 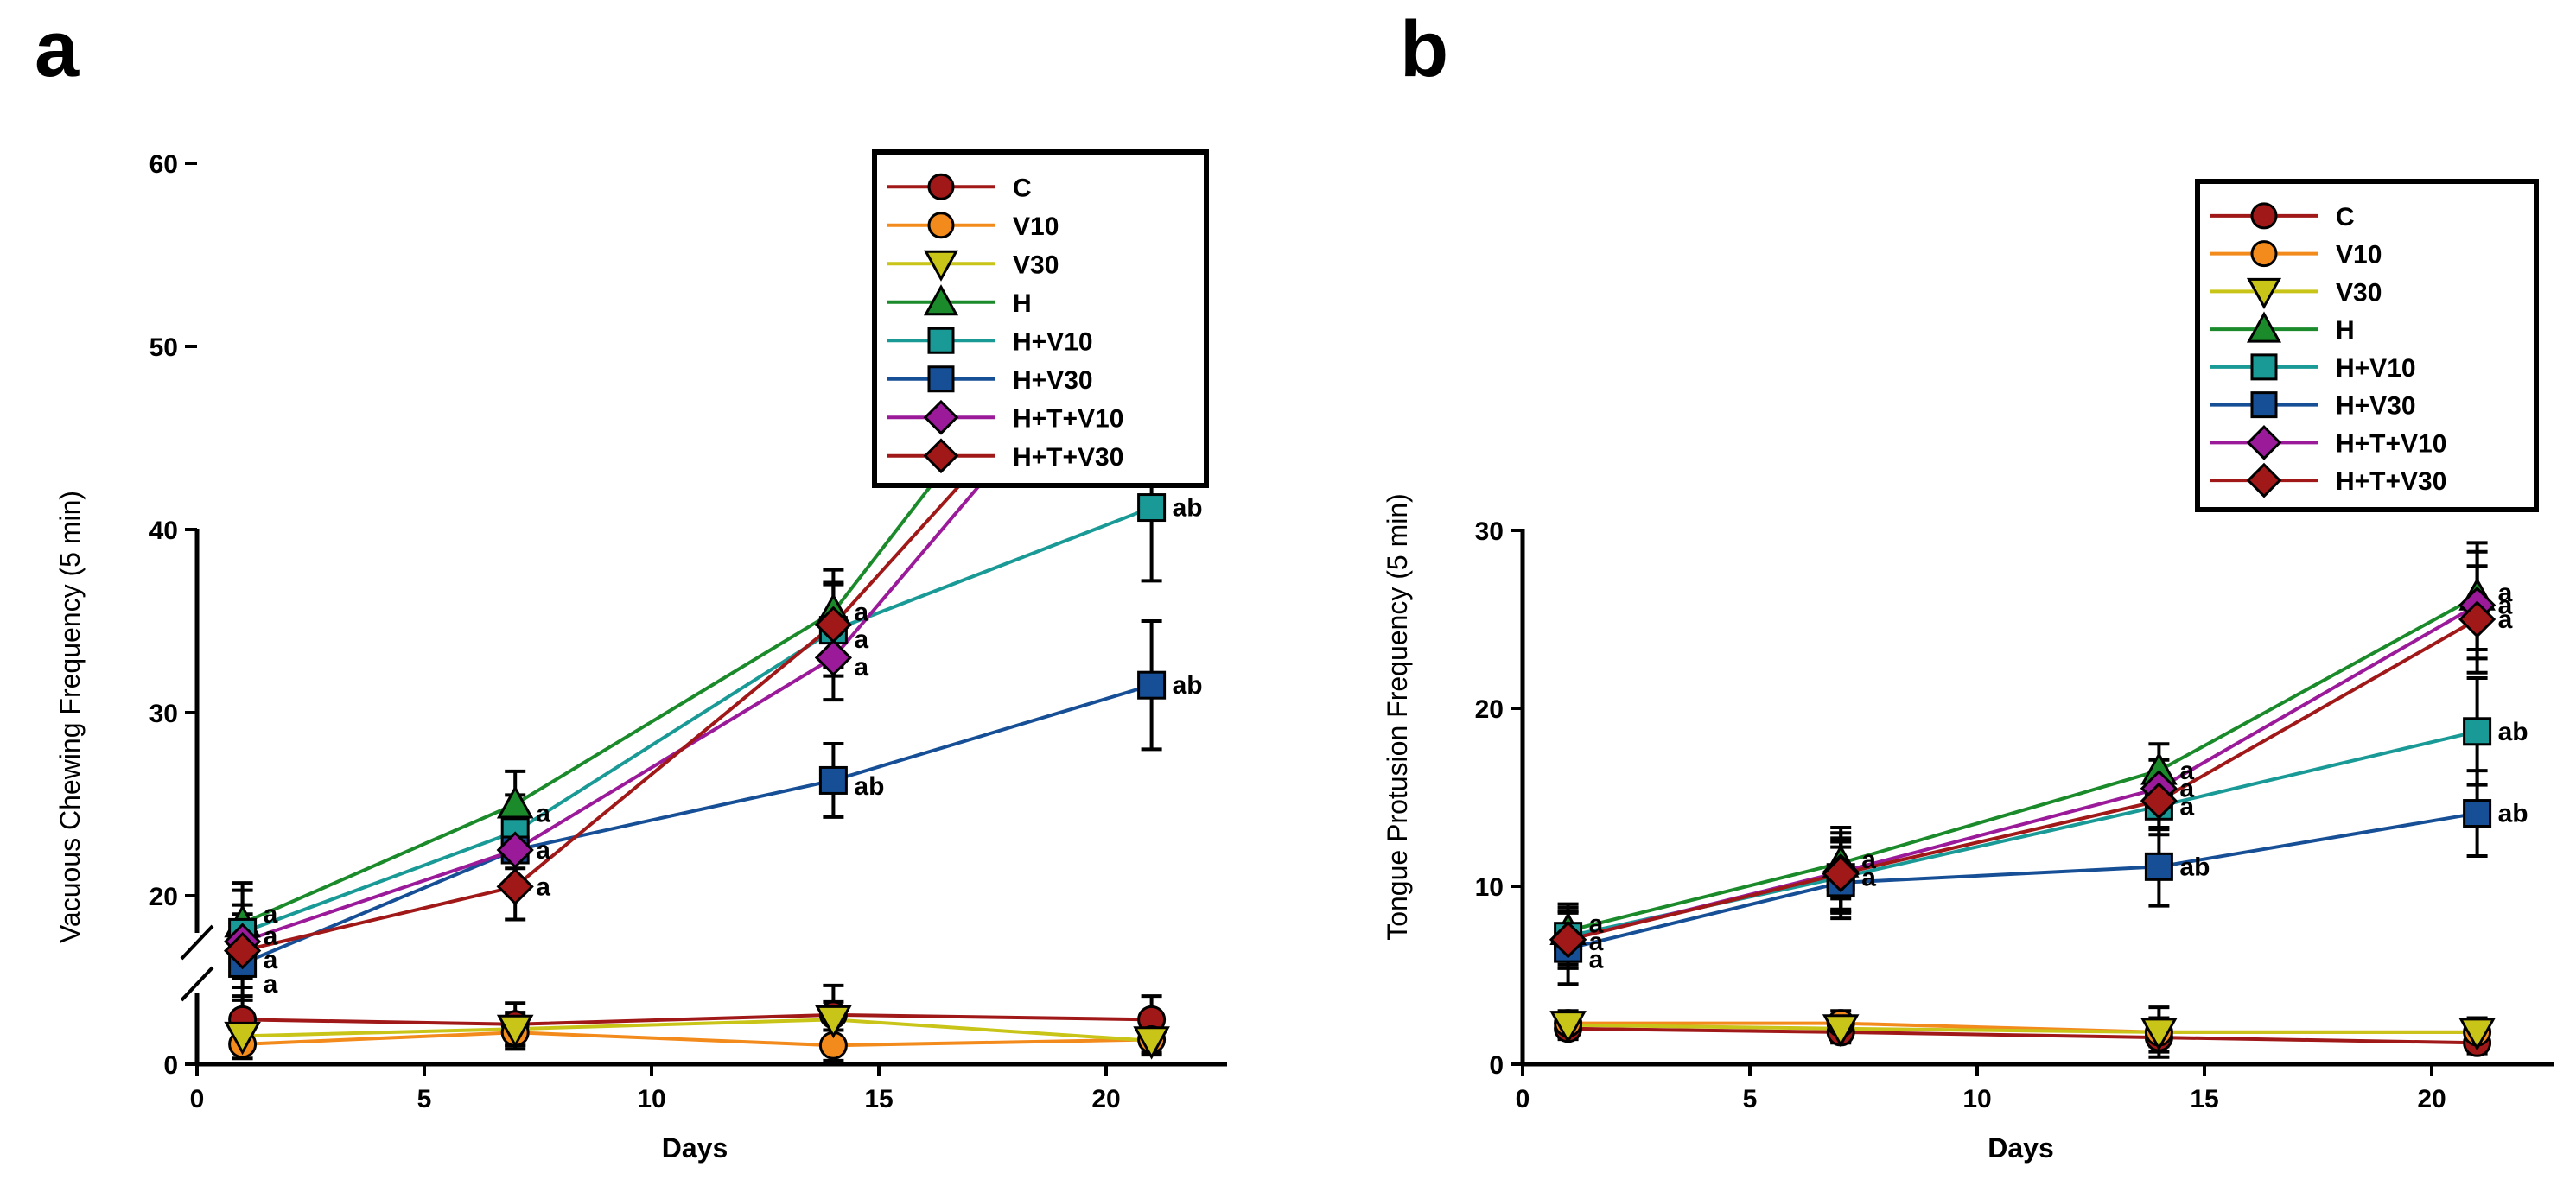 I want to click on legend-label-H+T+V30: H+T+V30, so click(x=2391, y=481).